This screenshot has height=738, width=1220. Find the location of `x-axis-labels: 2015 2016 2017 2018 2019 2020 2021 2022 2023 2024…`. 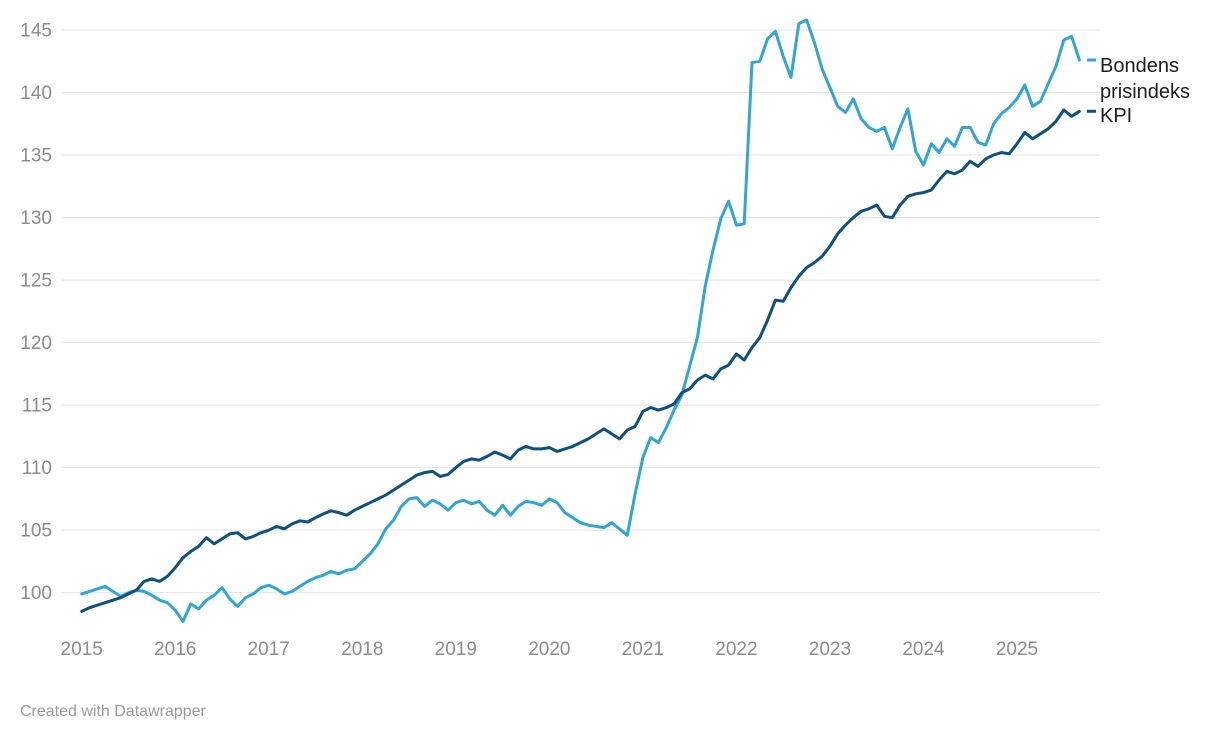

x-axis-labels: 2015 2016 2017 2018 2019 2020 2021 2022 2023 2024… is located at coordinates (550, 649).